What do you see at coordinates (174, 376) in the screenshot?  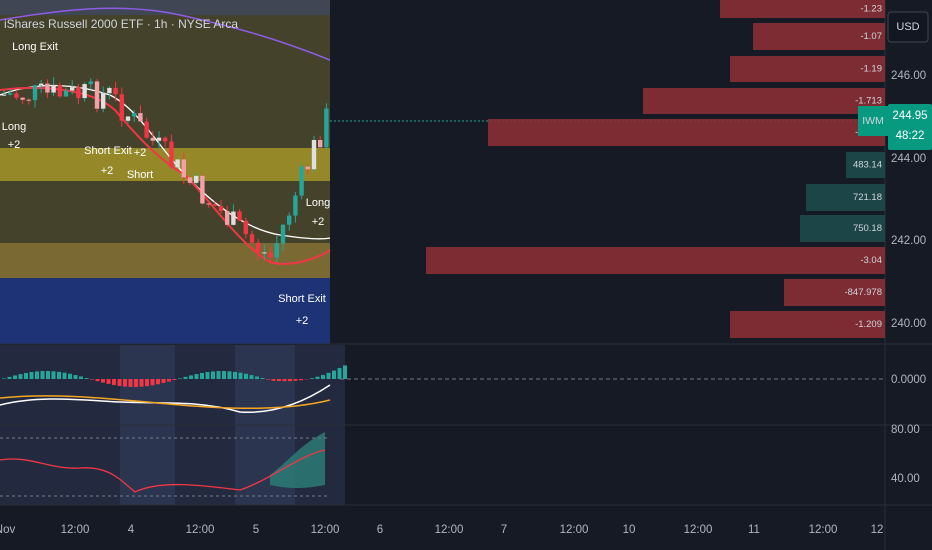 I see `oscillator` at bounding box center [174, 376].